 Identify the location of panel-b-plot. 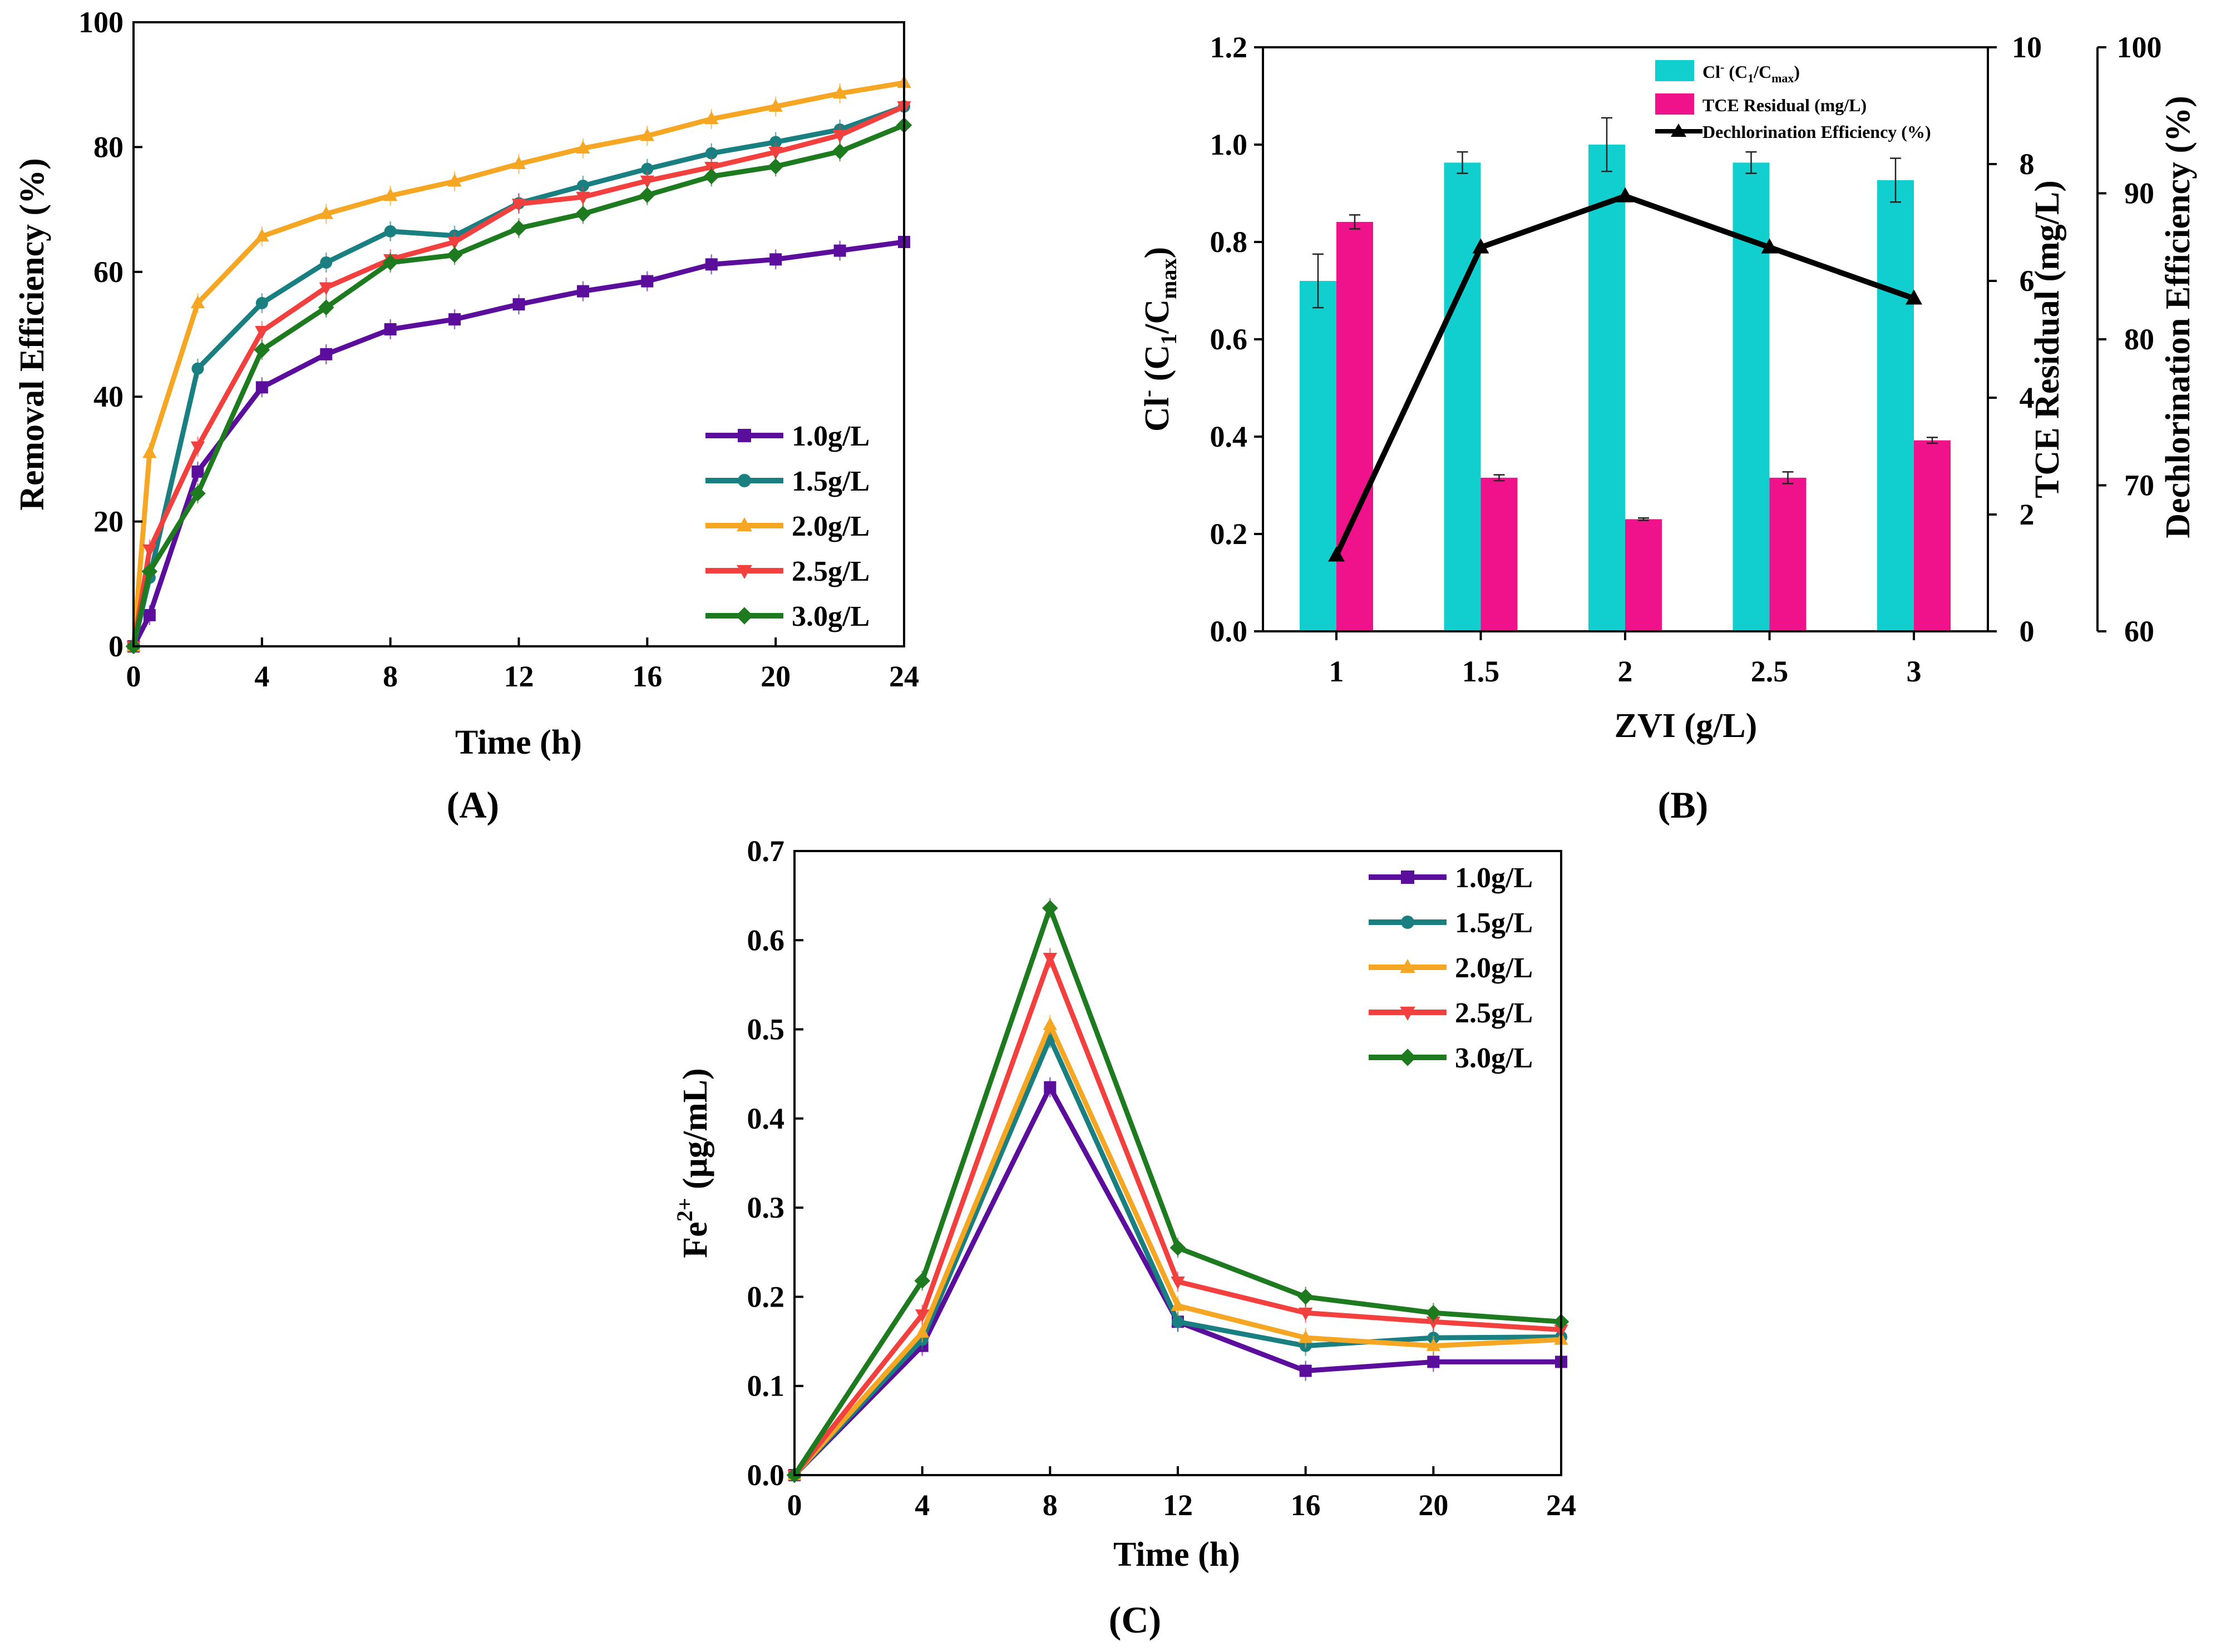
(1626, 374).